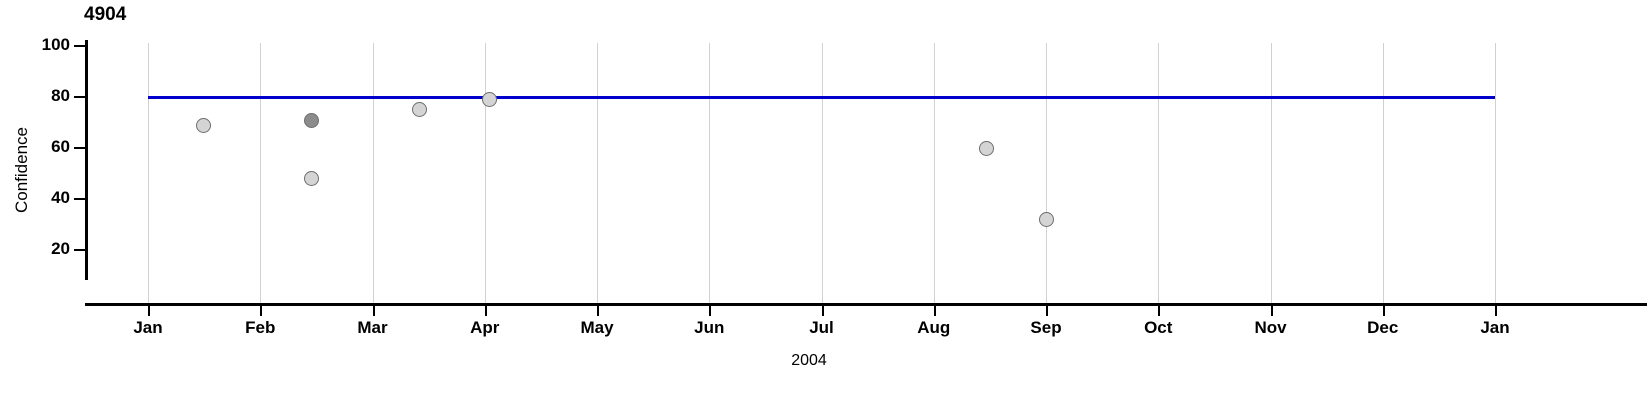 The width and height of the screenshot is (1650, 400). I want to click on x-tick-label-dec-11: Dec, so click(1383, 327).